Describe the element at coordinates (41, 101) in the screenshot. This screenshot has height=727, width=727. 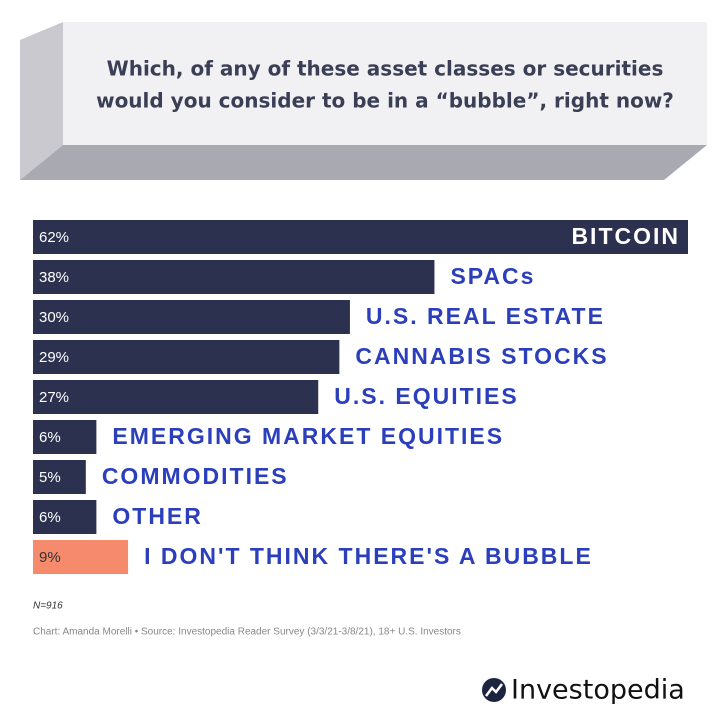
I see `box-side` at that location.